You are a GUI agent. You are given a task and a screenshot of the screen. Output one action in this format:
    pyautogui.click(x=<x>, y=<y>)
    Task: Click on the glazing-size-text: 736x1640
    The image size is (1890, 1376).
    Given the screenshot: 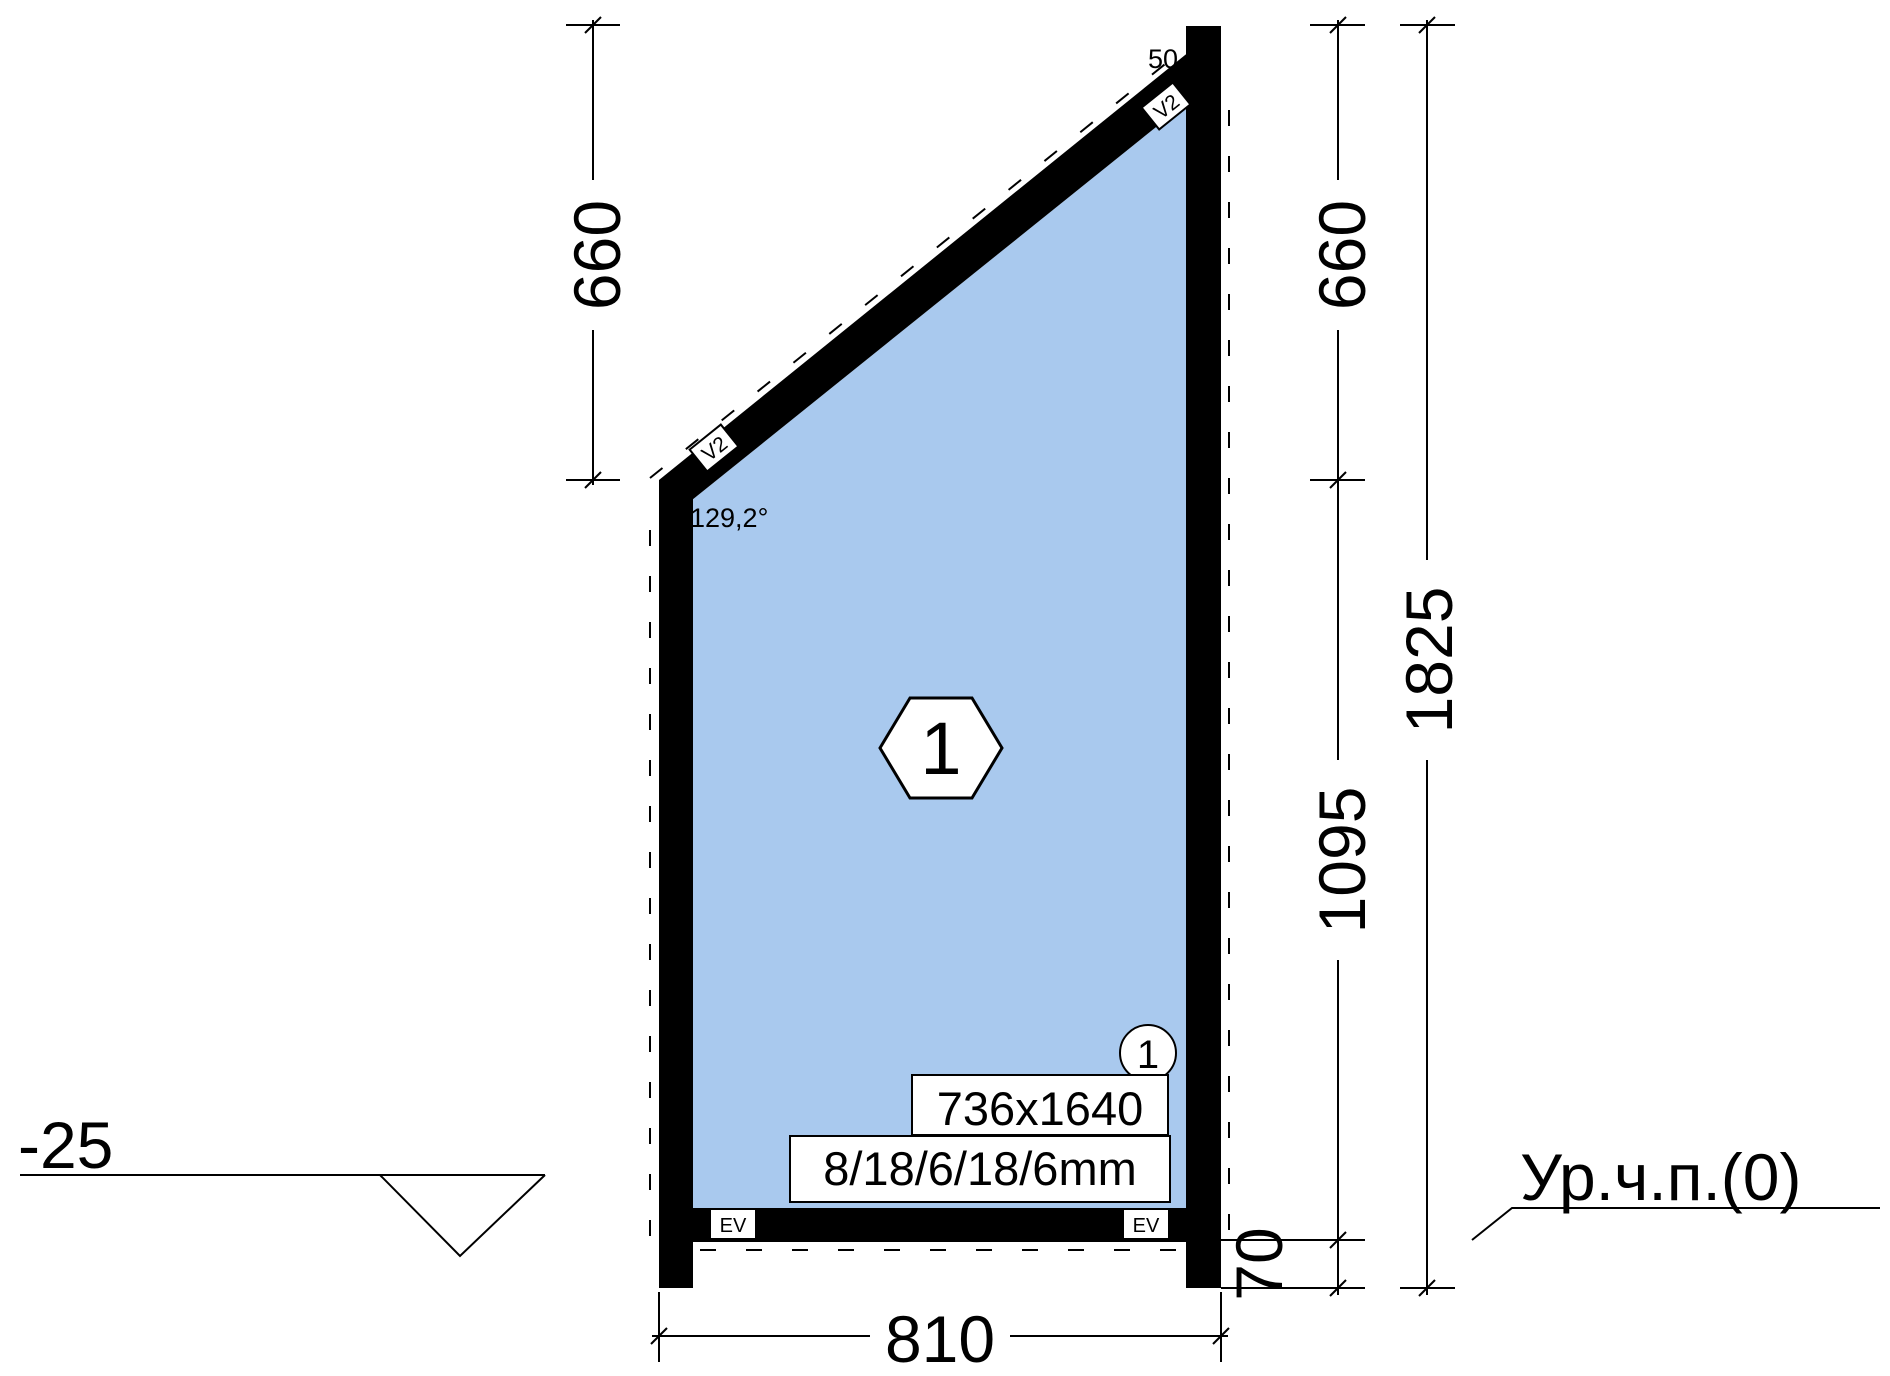 What is the action you would take?
    pyautogui.click(x=1040, y=1108)
    